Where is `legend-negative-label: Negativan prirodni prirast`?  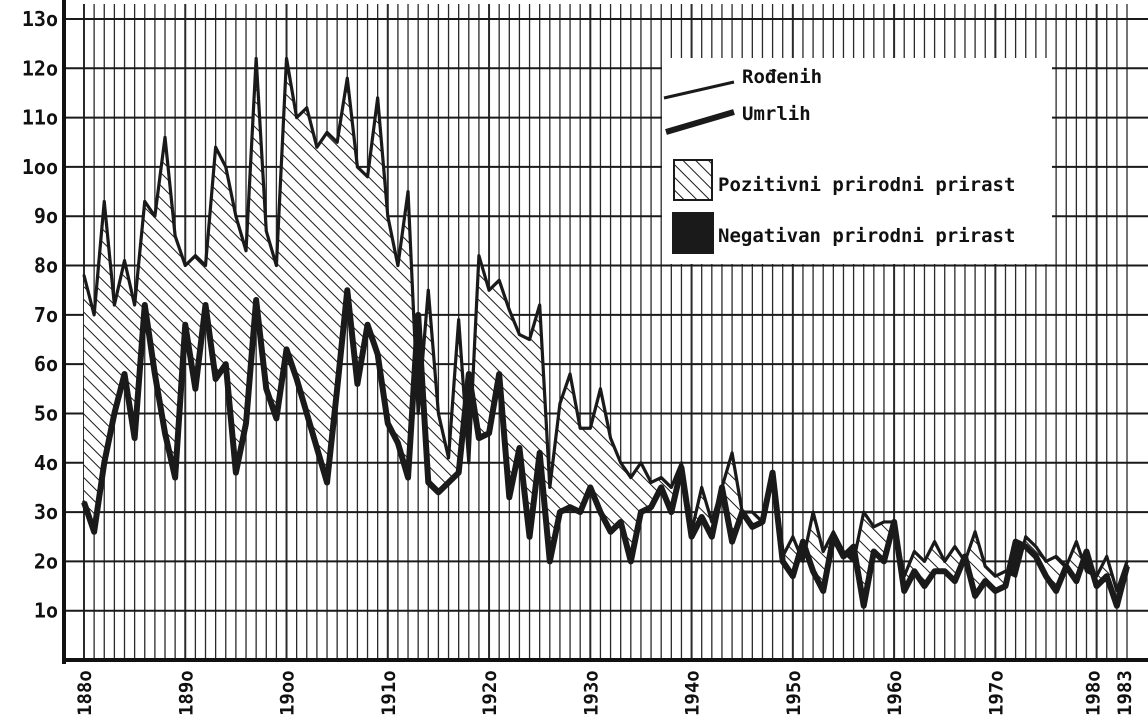 legend-negative-label: Negativan prirodni prirast is located at coordinates (866, 236).